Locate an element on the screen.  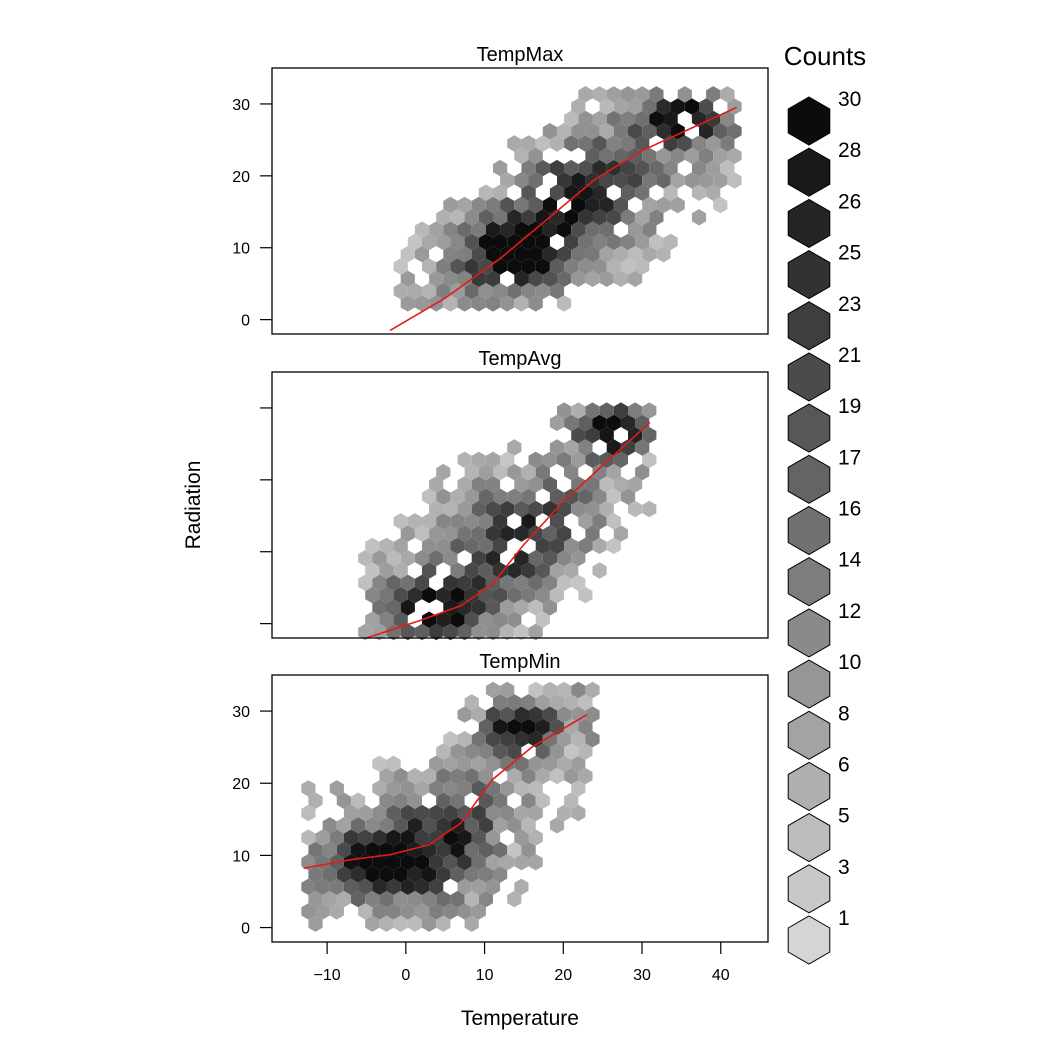
hexbin-cells is located at coordinates (450, 806).